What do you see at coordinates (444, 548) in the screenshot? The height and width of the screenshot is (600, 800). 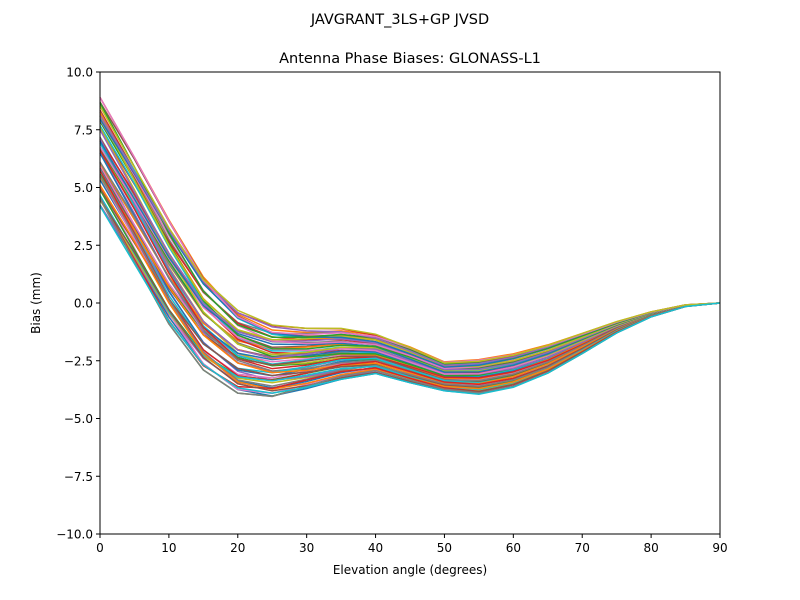 I see `x-tick-label: 50` at bounding box center [444, 548].